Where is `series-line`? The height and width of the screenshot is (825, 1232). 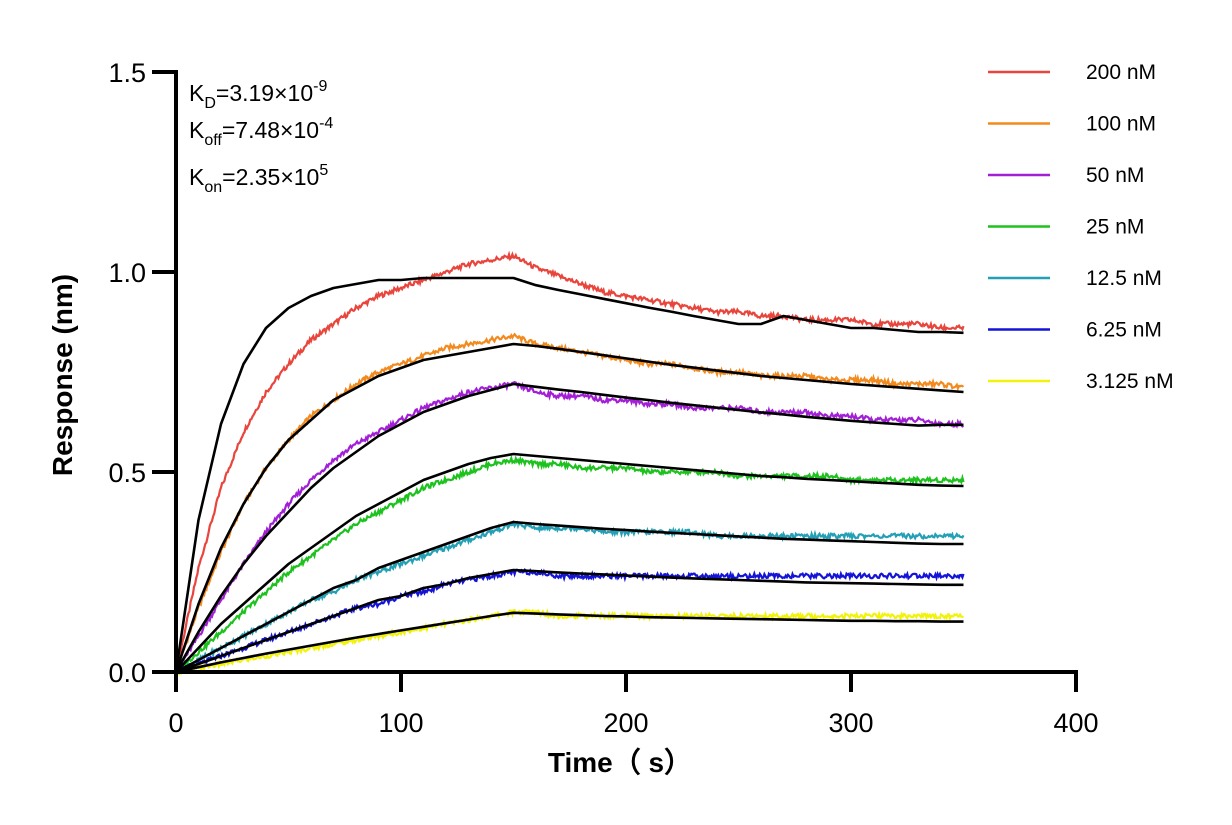 series-line is located at coordinates (569, 641).